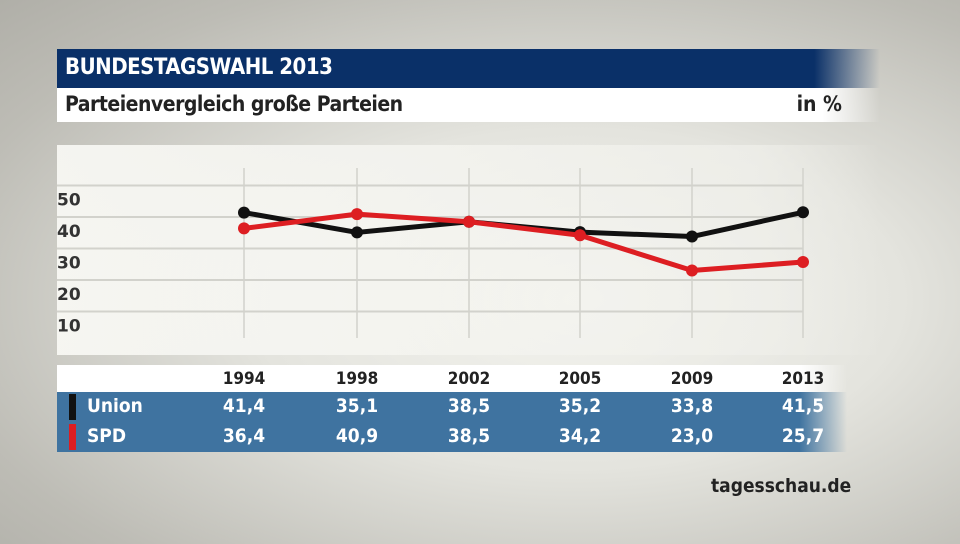 This screenshot has height=544, width=960. Describe the element at coordinates (803, 379) in the screenshot. I see `x-tick-label: 2013` at that location.